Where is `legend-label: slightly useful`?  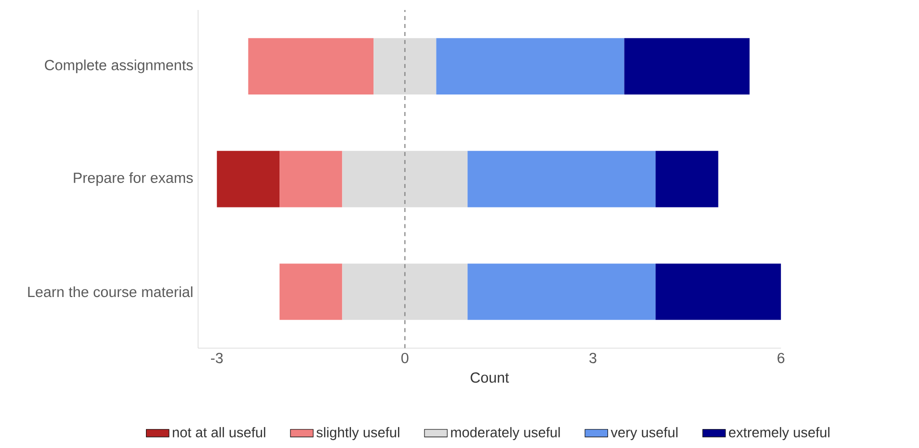 legend-label: slightly useful is located at coordinates (358, 433).